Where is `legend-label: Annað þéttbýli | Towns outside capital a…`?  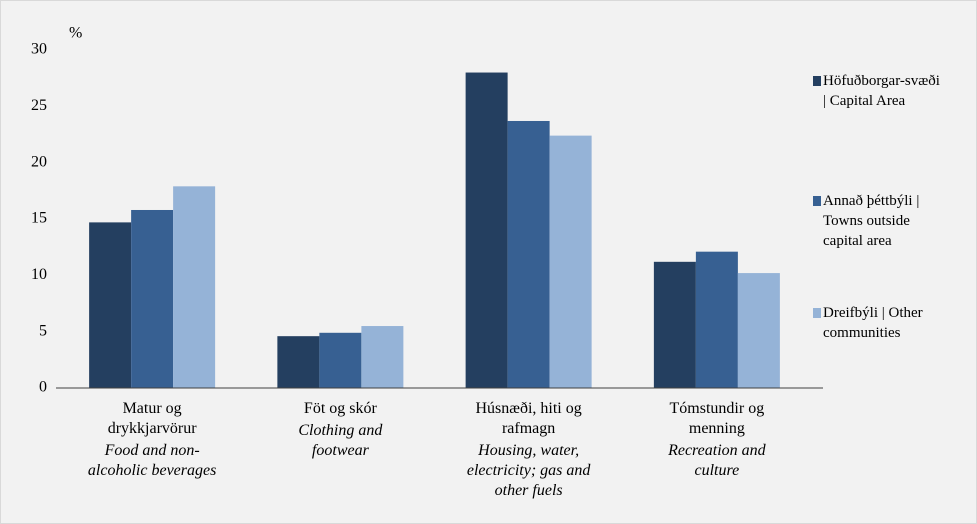 legend-label: Annað þéttbýli | Towns outside capital a… is located at coordinates (871, 221).